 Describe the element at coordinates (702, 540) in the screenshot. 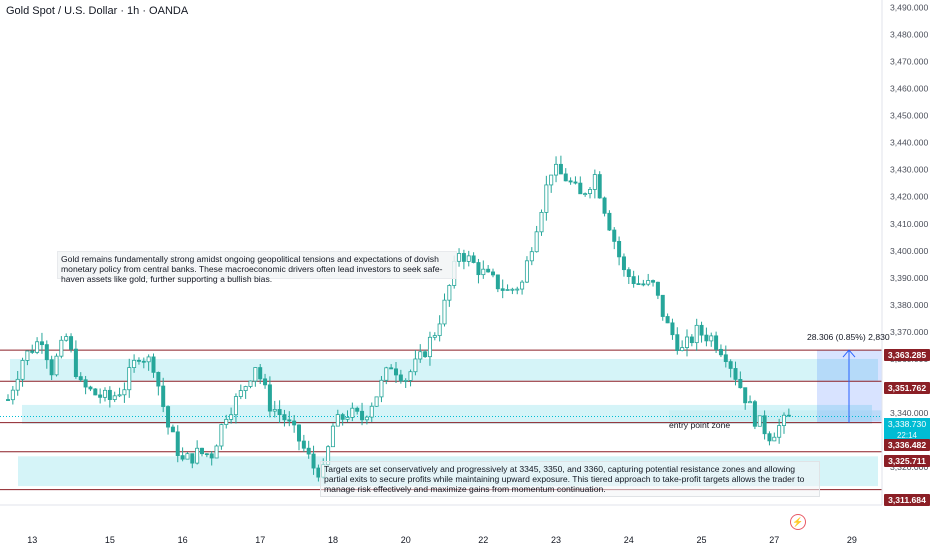

I see `x-tick-label: 25` at that location.